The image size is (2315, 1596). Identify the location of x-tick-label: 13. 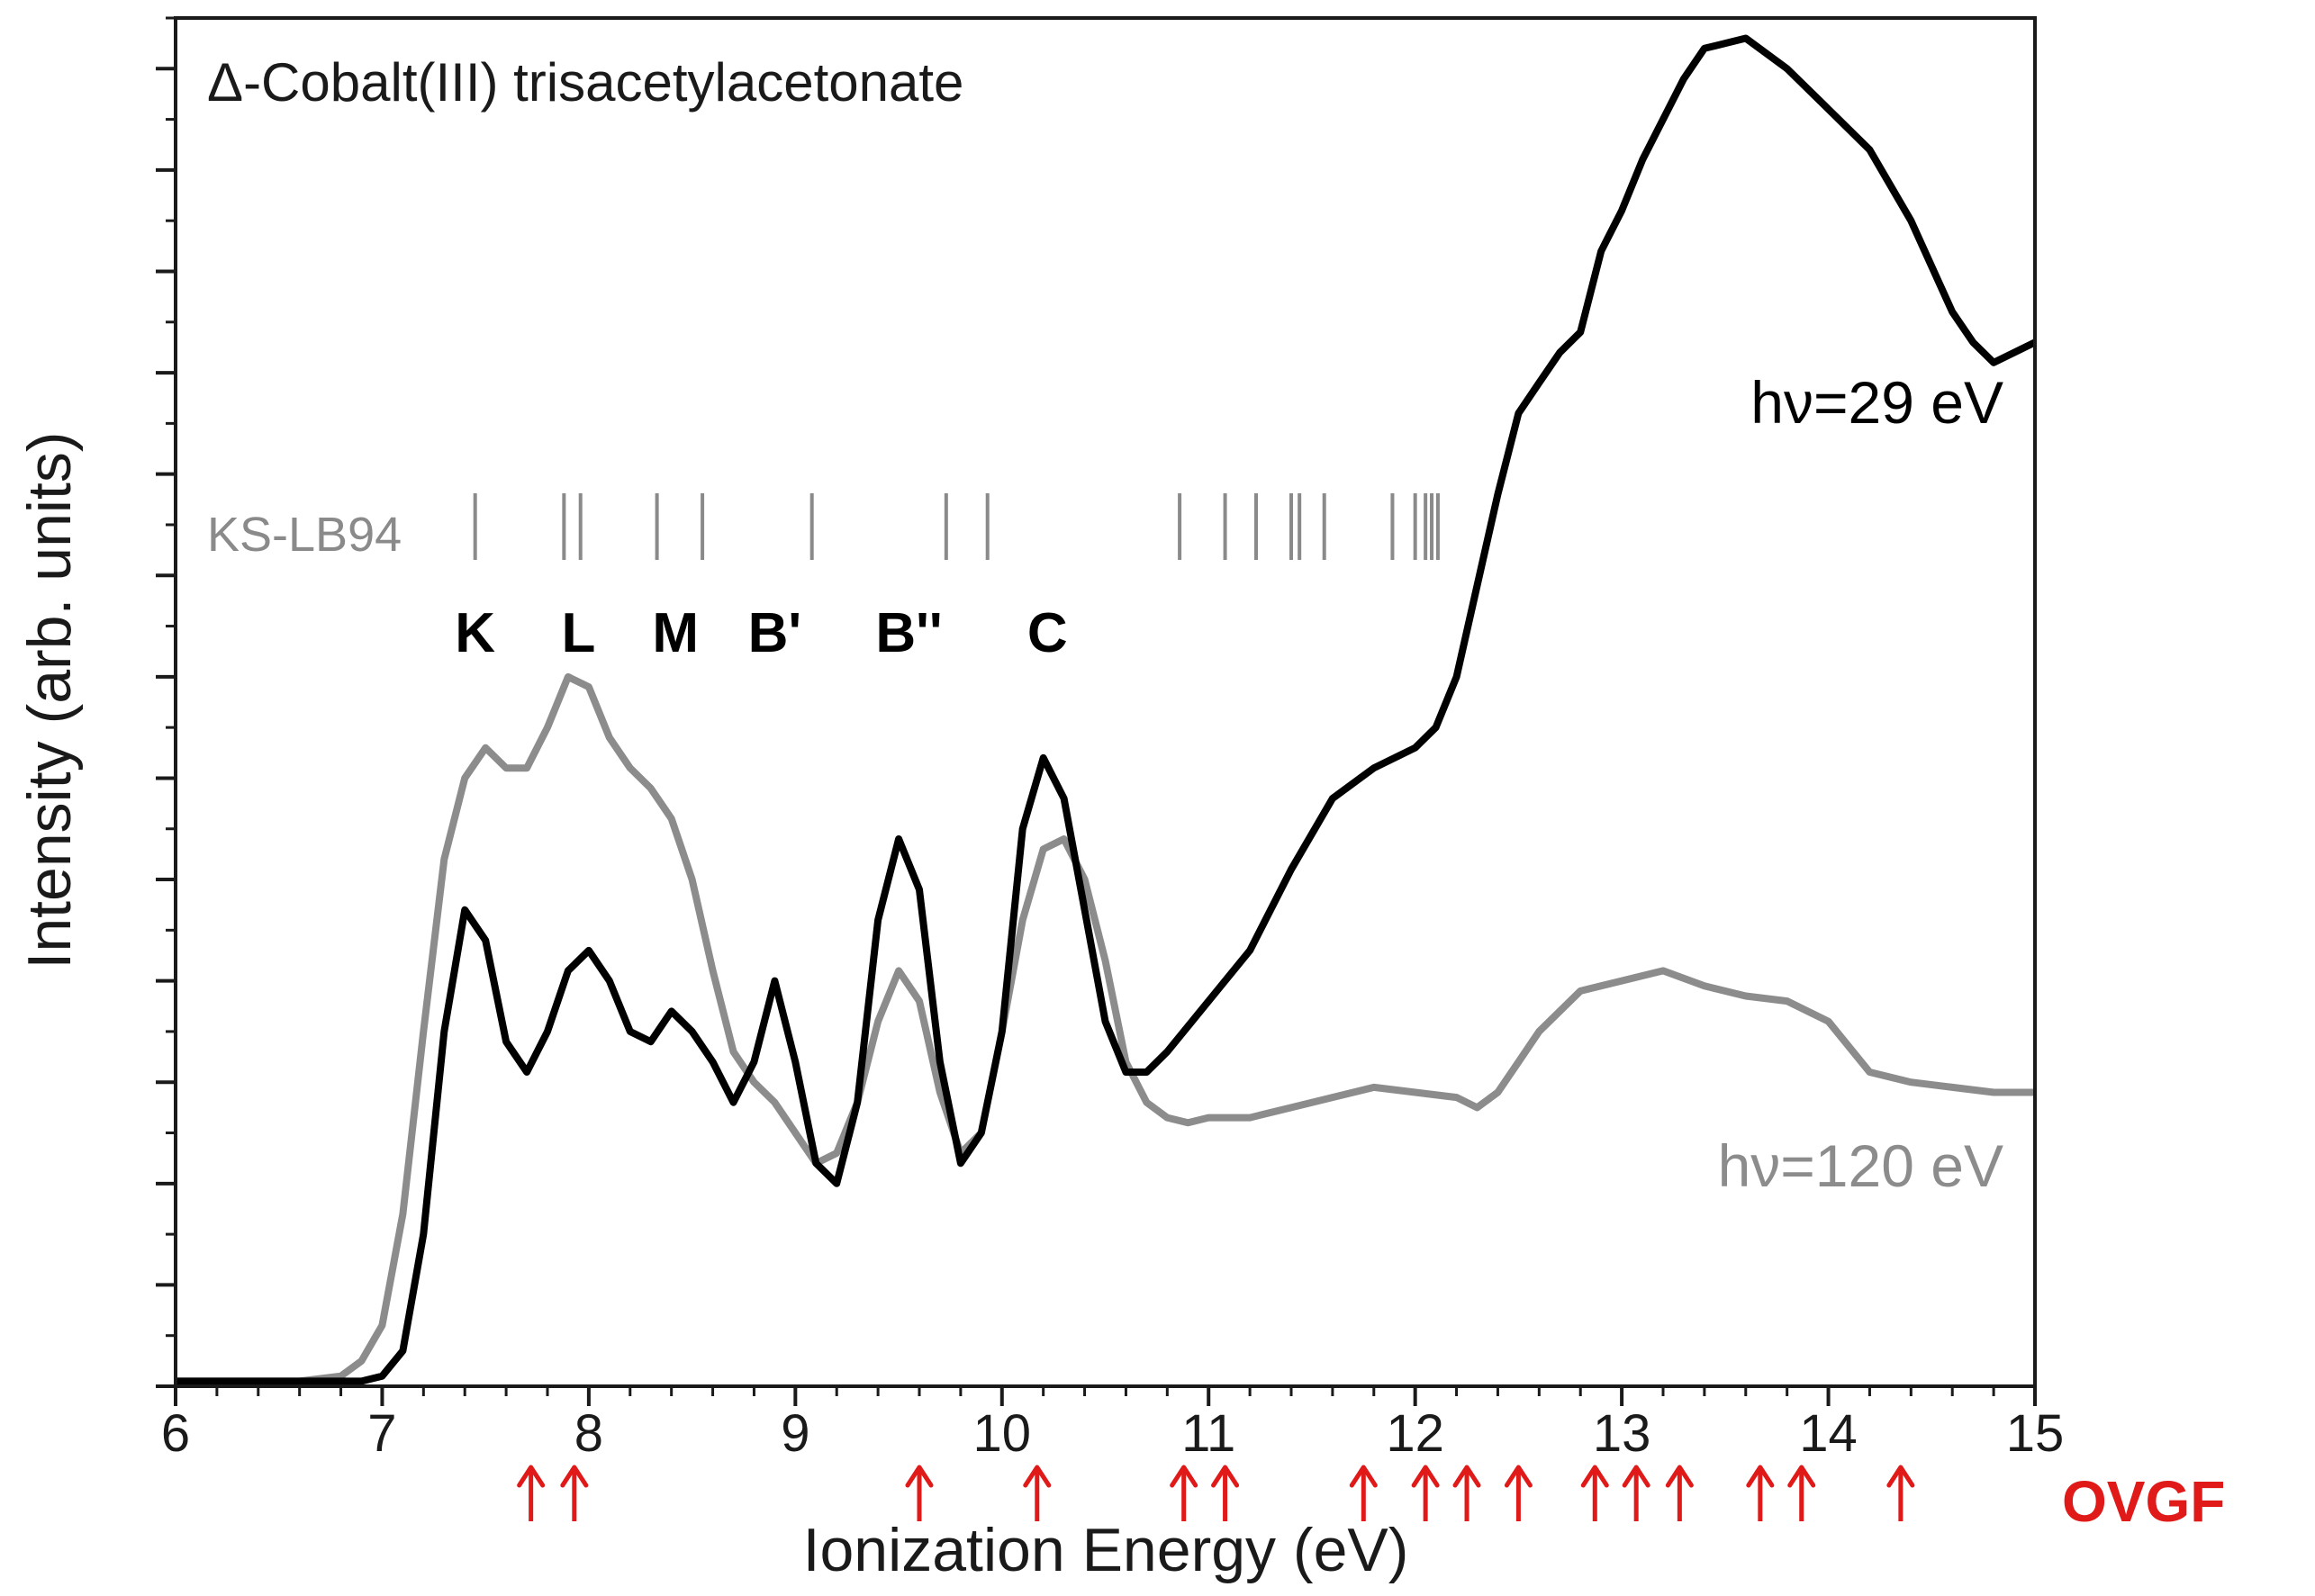
(1622, 1433).